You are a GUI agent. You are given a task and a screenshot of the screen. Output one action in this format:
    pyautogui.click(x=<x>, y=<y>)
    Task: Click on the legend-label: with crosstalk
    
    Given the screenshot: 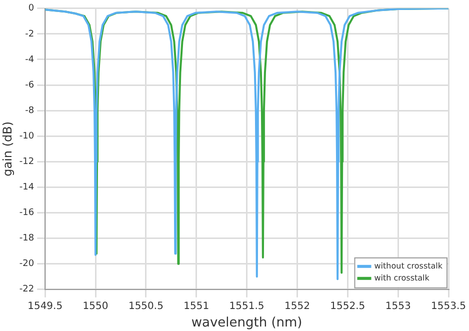 What is the action you would take?
    pyautogui.click(x=402, y=277)
    